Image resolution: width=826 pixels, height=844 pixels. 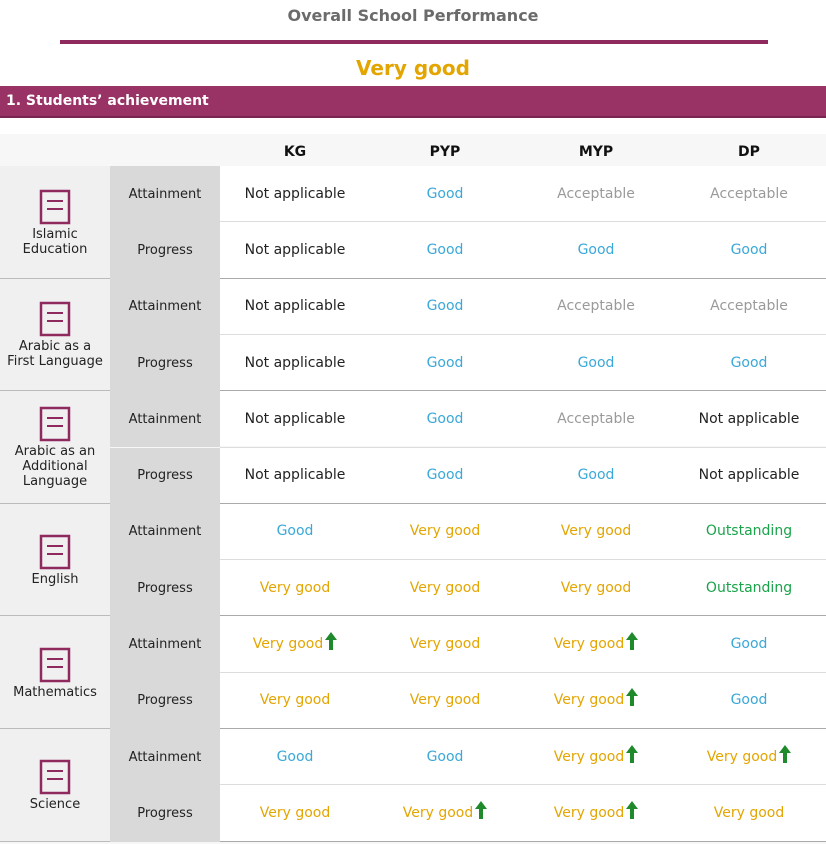 I want to click on column-header: DP, so click(x=749, y=150).